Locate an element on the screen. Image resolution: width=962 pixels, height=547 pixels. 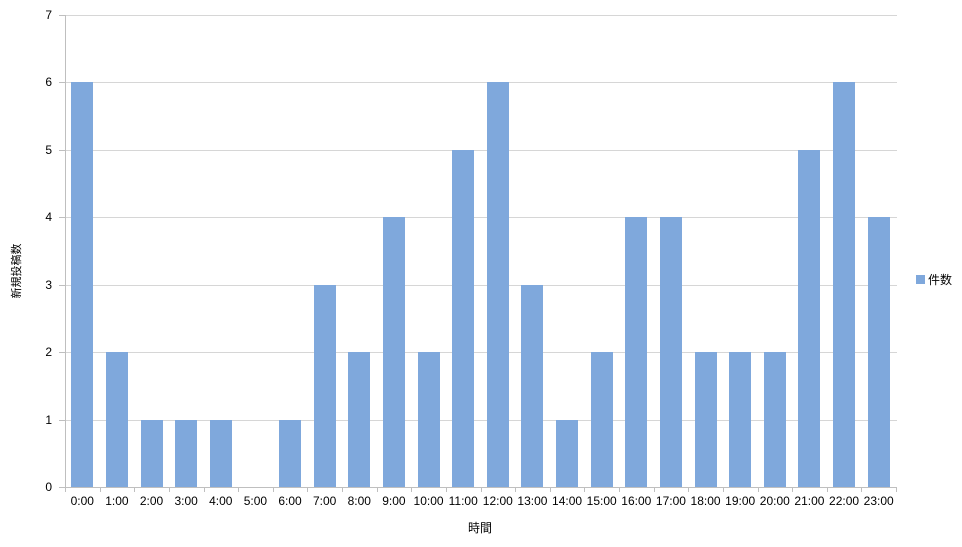
x-tick-label: 6:00 is located at coordinates (290, 501).